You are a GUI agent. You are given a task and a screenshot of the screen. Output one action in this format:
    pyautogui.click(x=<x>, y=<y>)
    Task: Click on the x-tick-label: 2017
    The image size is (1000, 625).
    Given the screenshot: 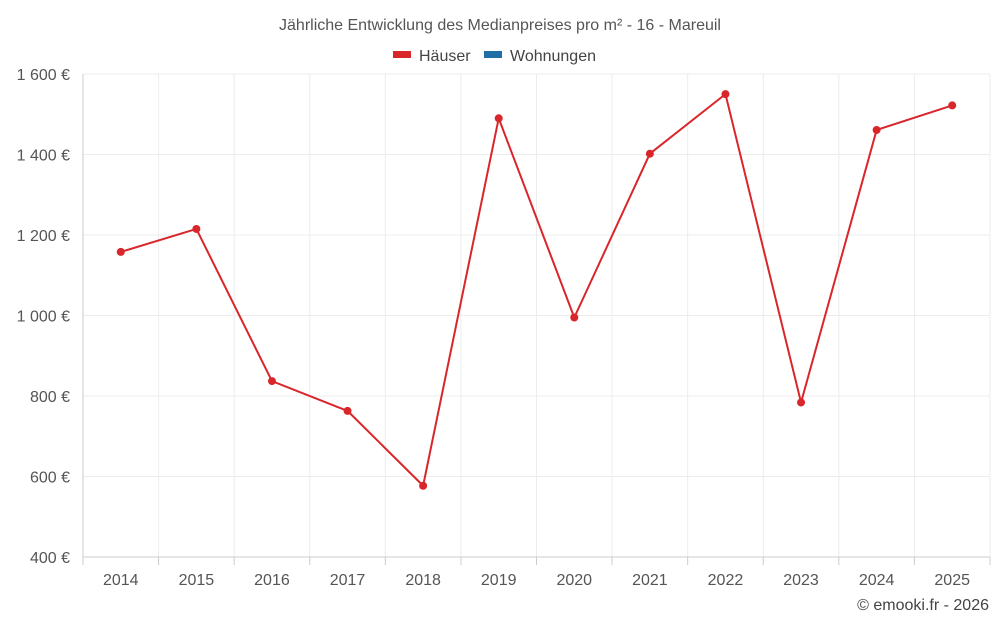 What is the action you would take?
    pyautogui.click(x=348, y=580)
    